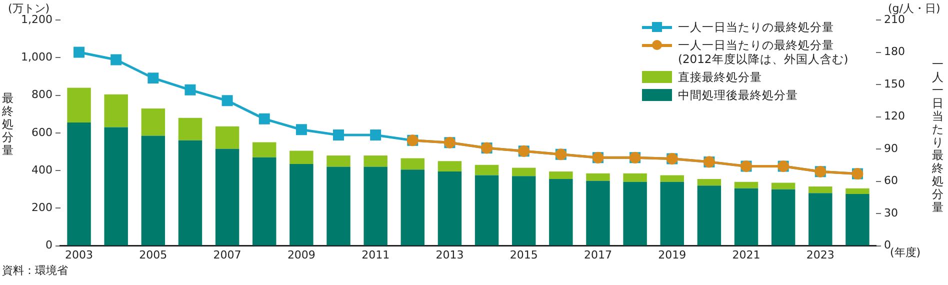 The width and height of the screenshot is (948, 285). I want to click on x-tick-label: 2015, so click(524, 255).